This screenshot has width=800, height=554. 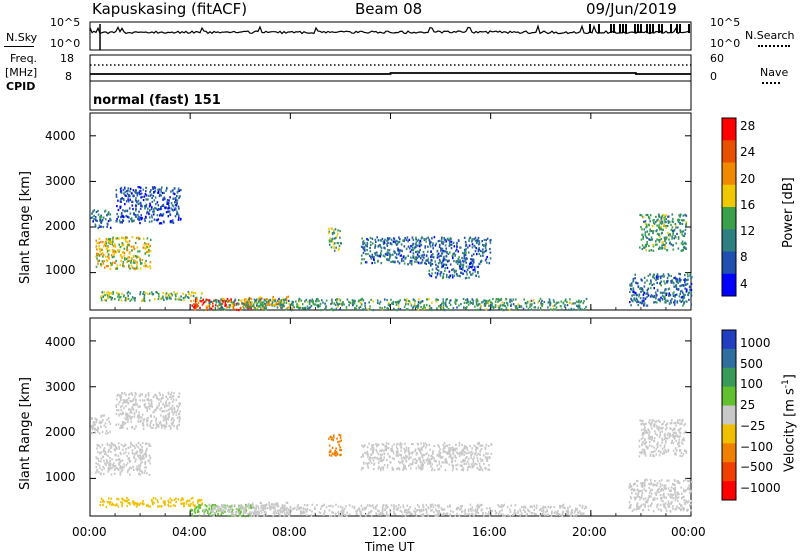 What do you see at coordinates (22, 37) in the screenshot?
I see `nsky-label: N.Sky` at bounding box center [22, 37].